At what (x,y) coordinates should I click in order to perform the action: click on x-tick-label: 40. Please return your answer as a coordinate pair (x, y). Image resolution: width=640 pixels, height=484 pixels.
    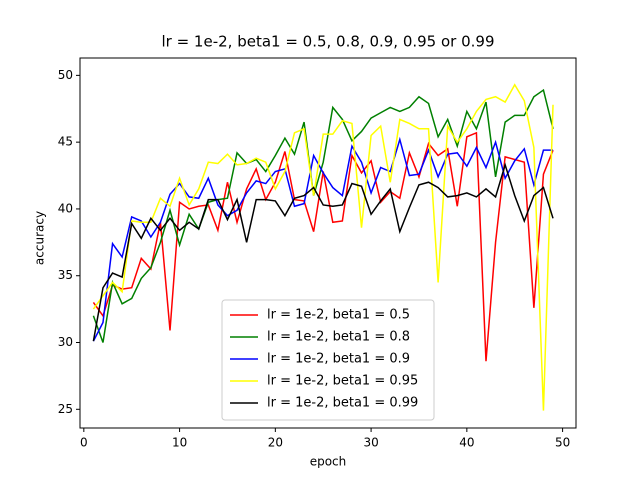
    Looking at the image, I should click on (466, 443).